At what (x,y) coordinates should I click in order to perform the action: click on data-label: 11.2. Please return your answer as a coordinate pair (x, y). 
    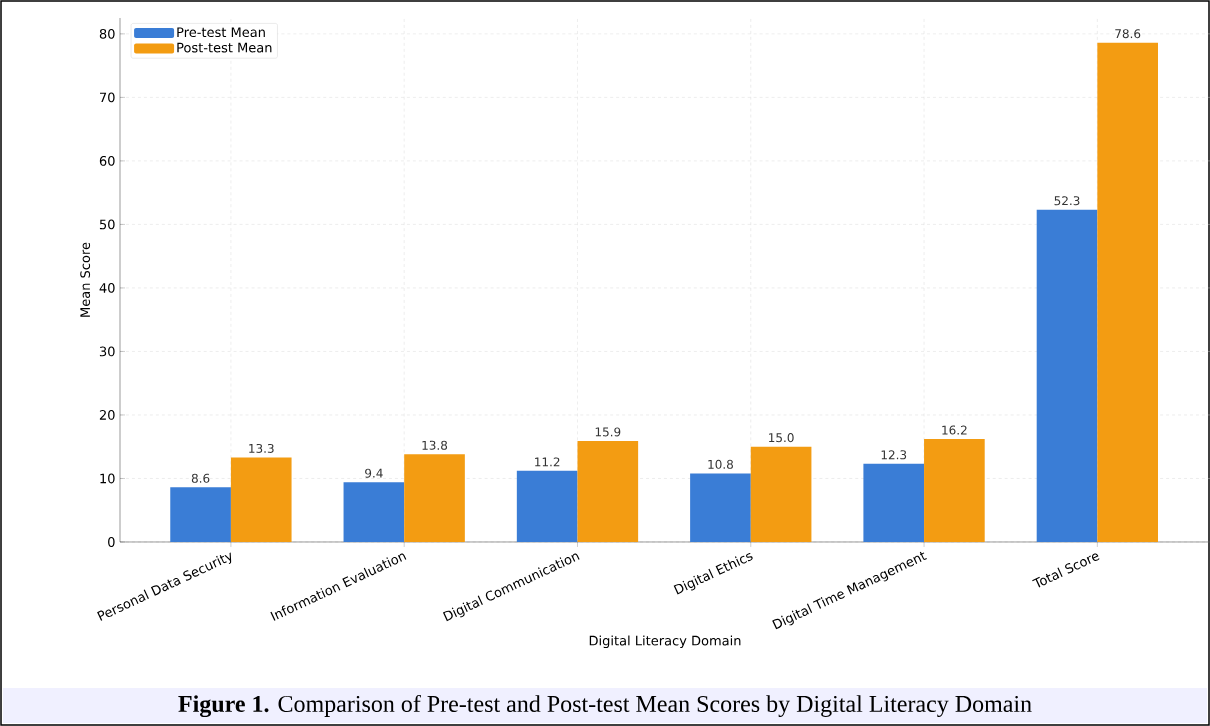
    Looking at the image, I should click on (547, 462).